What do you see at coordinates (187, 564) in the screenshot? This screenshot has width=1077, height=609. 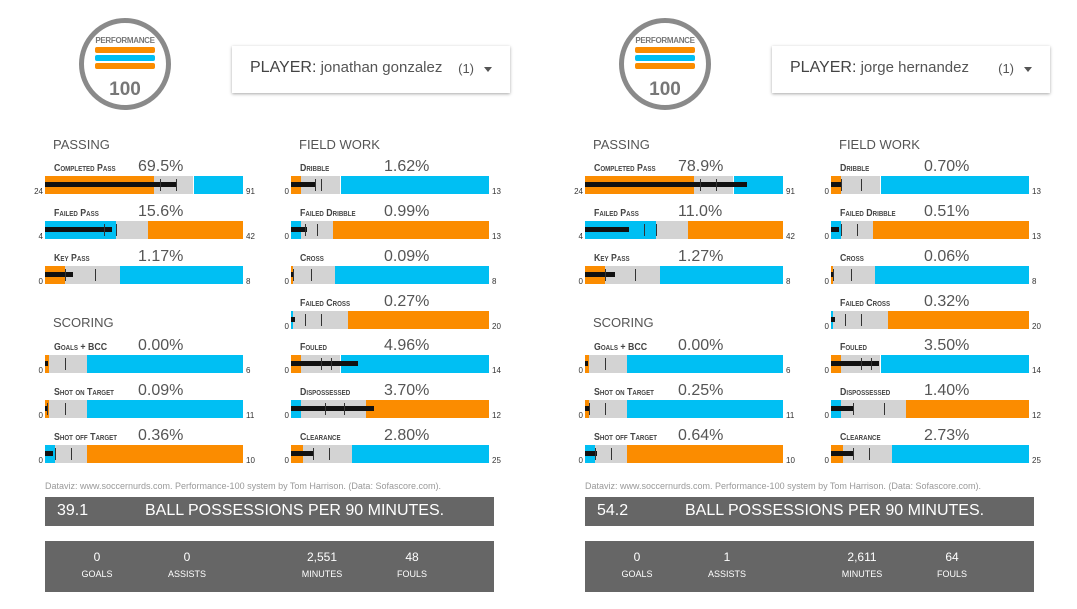 I see `total-assists: 0 ASSISTS` at bounding box center [187, 564].